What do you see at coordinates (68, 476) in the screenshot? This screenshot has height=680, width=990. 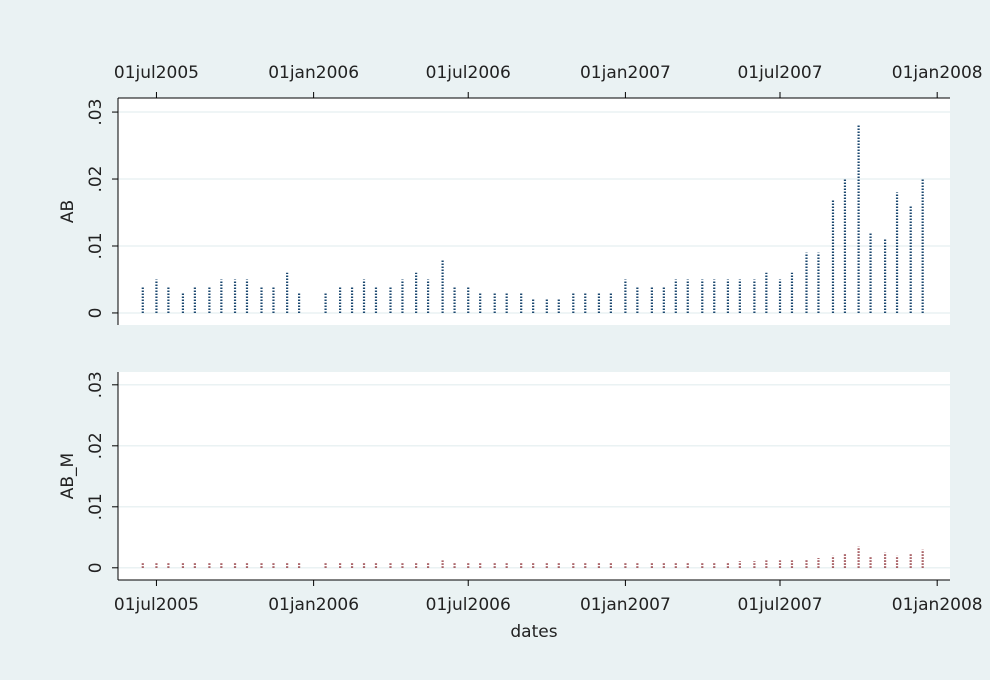 I see `y-axis-title: AB_M` at bounding box center [68, 476].